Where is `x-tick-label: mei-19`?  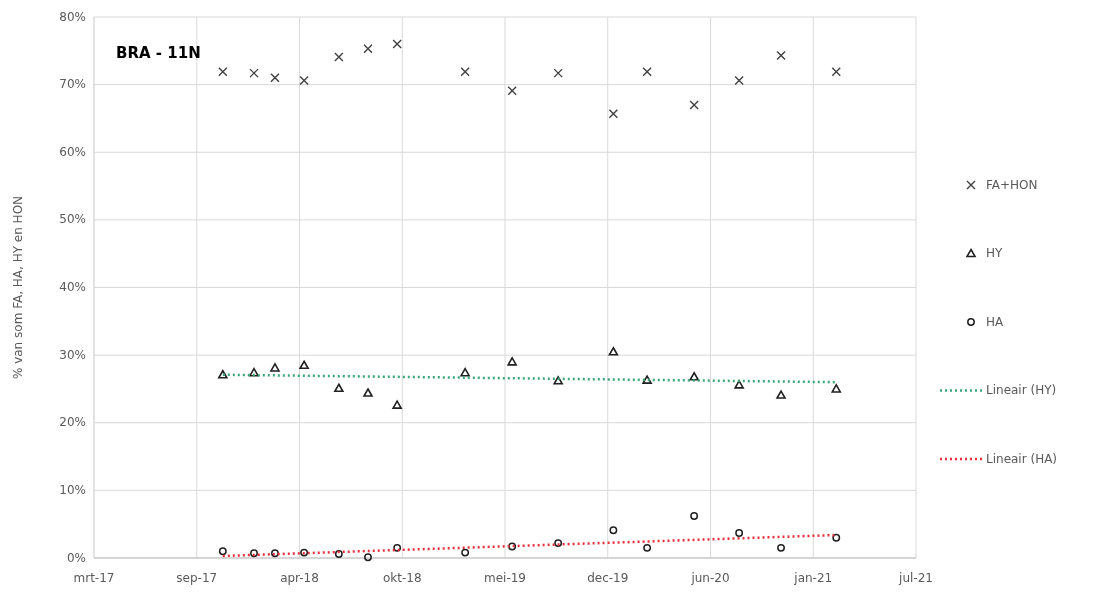
x-tick-label: mei-19 is located at coordinates (505, 578).